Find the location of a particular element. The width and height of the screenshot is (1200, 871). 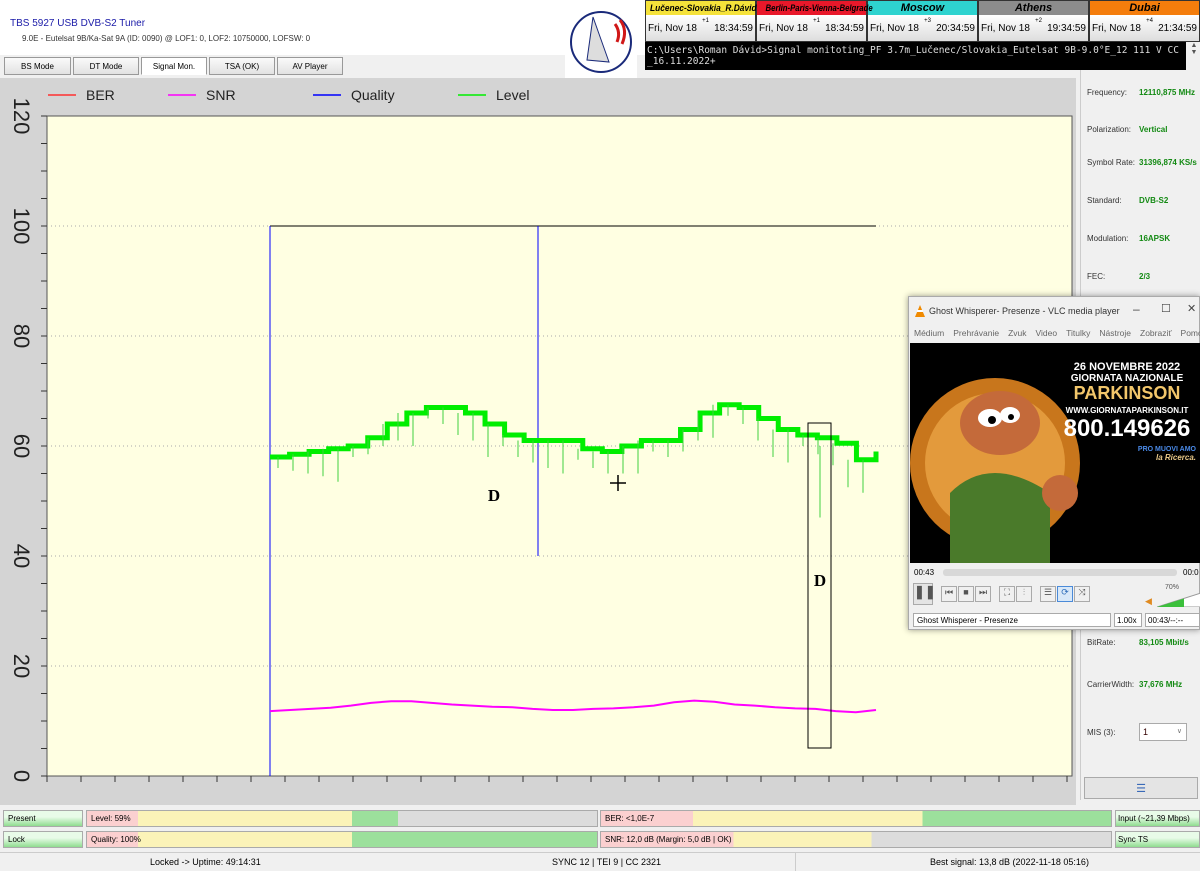

y-tick-label: 120 is located at coordinates (21, 116).